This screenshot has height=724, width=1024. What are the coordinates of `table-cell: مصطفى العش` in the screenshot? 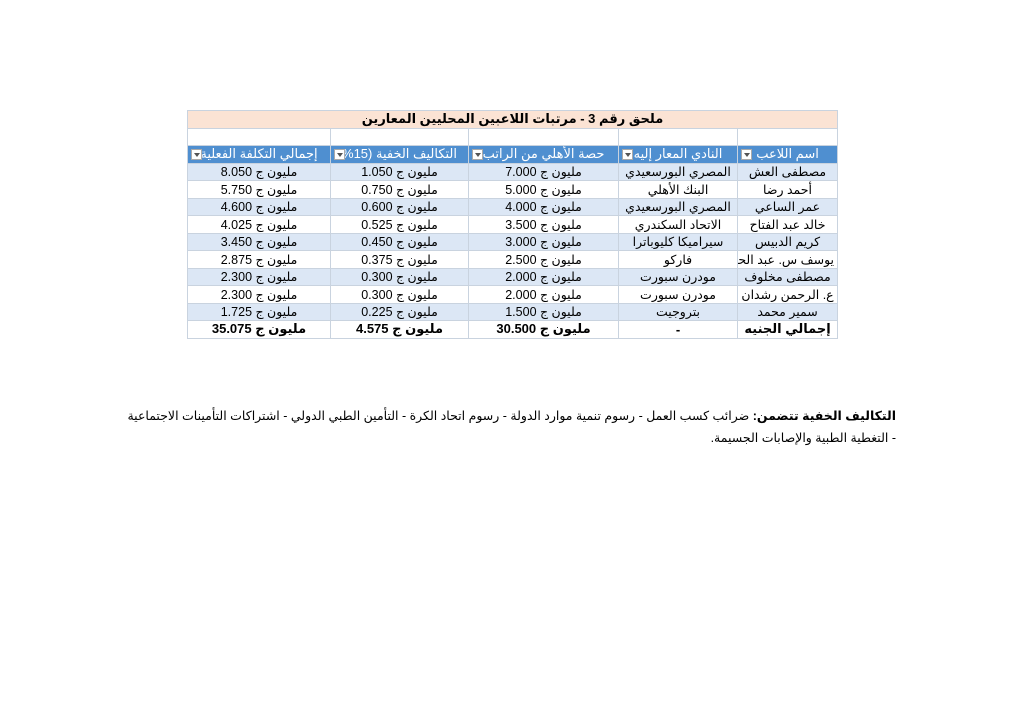 It's located at (788, 171).